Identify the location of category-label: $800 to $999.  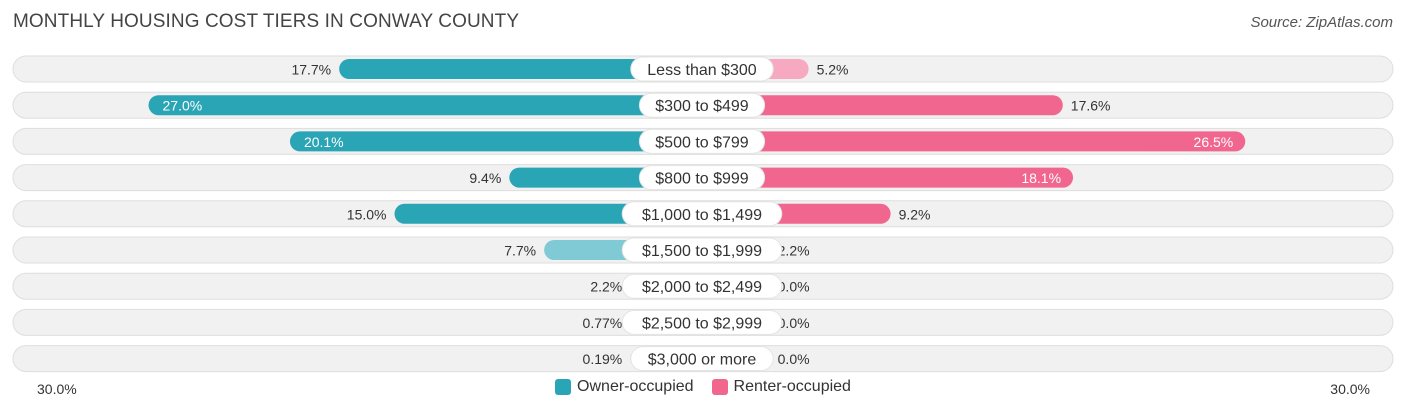
(702, 179).